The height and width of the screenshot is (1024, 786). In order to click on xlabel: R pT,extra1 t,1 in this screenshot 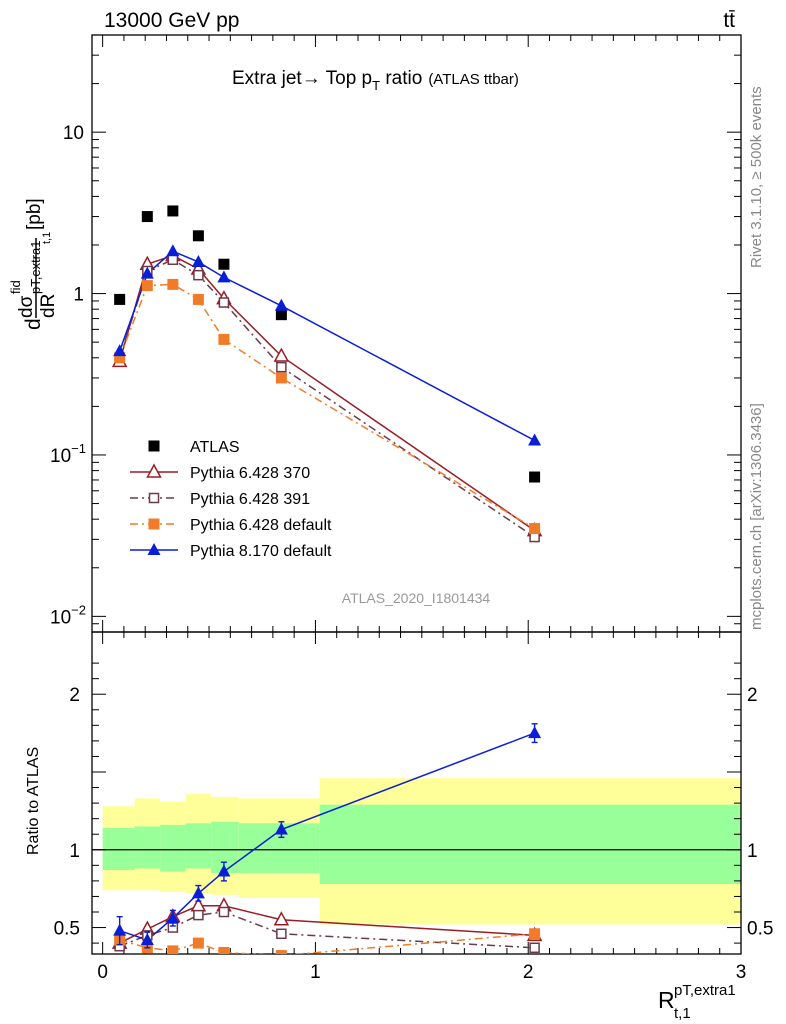, I will do `click(697, 1002)`.